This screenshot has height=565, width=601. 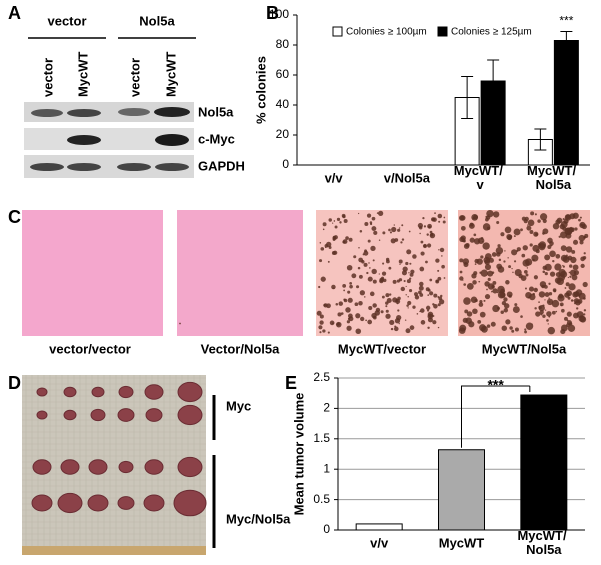 What do you see at coordinates (326, 468) in the screenshot?
I see `y-tick-label: 1` at bounding box center [326, 468].